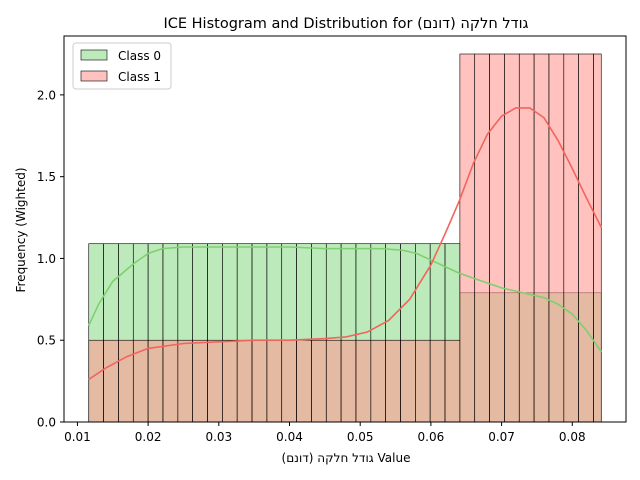 This screenshot has width=640, height=480. I want to click on y-tick-label: 2.0, so click(46, 95).